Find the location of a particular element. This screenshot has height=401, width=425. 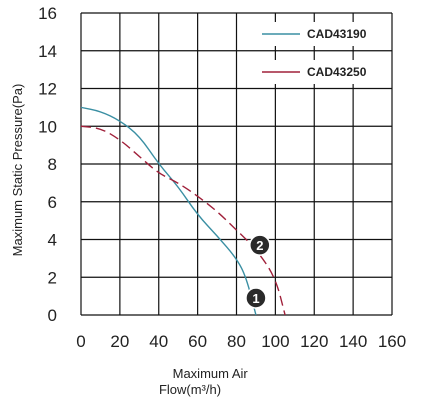

x-tick-label-160: 160 is located at coordinates (392, 341).